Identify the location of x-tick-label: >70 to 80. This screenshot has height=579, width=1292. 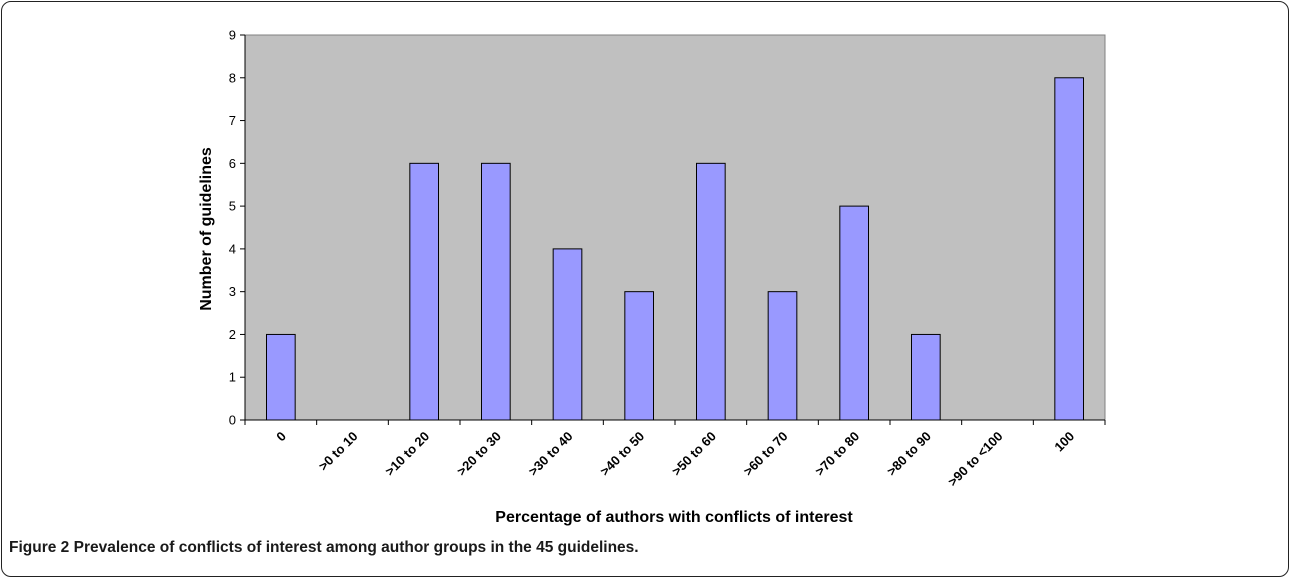
(837, 454).